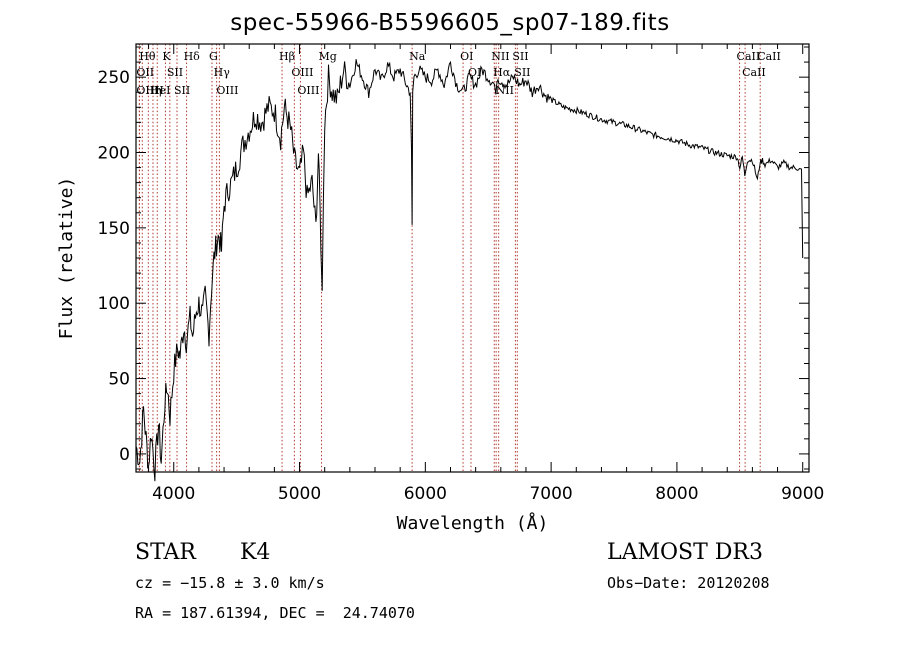  What do you see at coordinates (328, 56) in the screenshot?
I see `line-label-16: Mg` at bounding box center [328, 56].